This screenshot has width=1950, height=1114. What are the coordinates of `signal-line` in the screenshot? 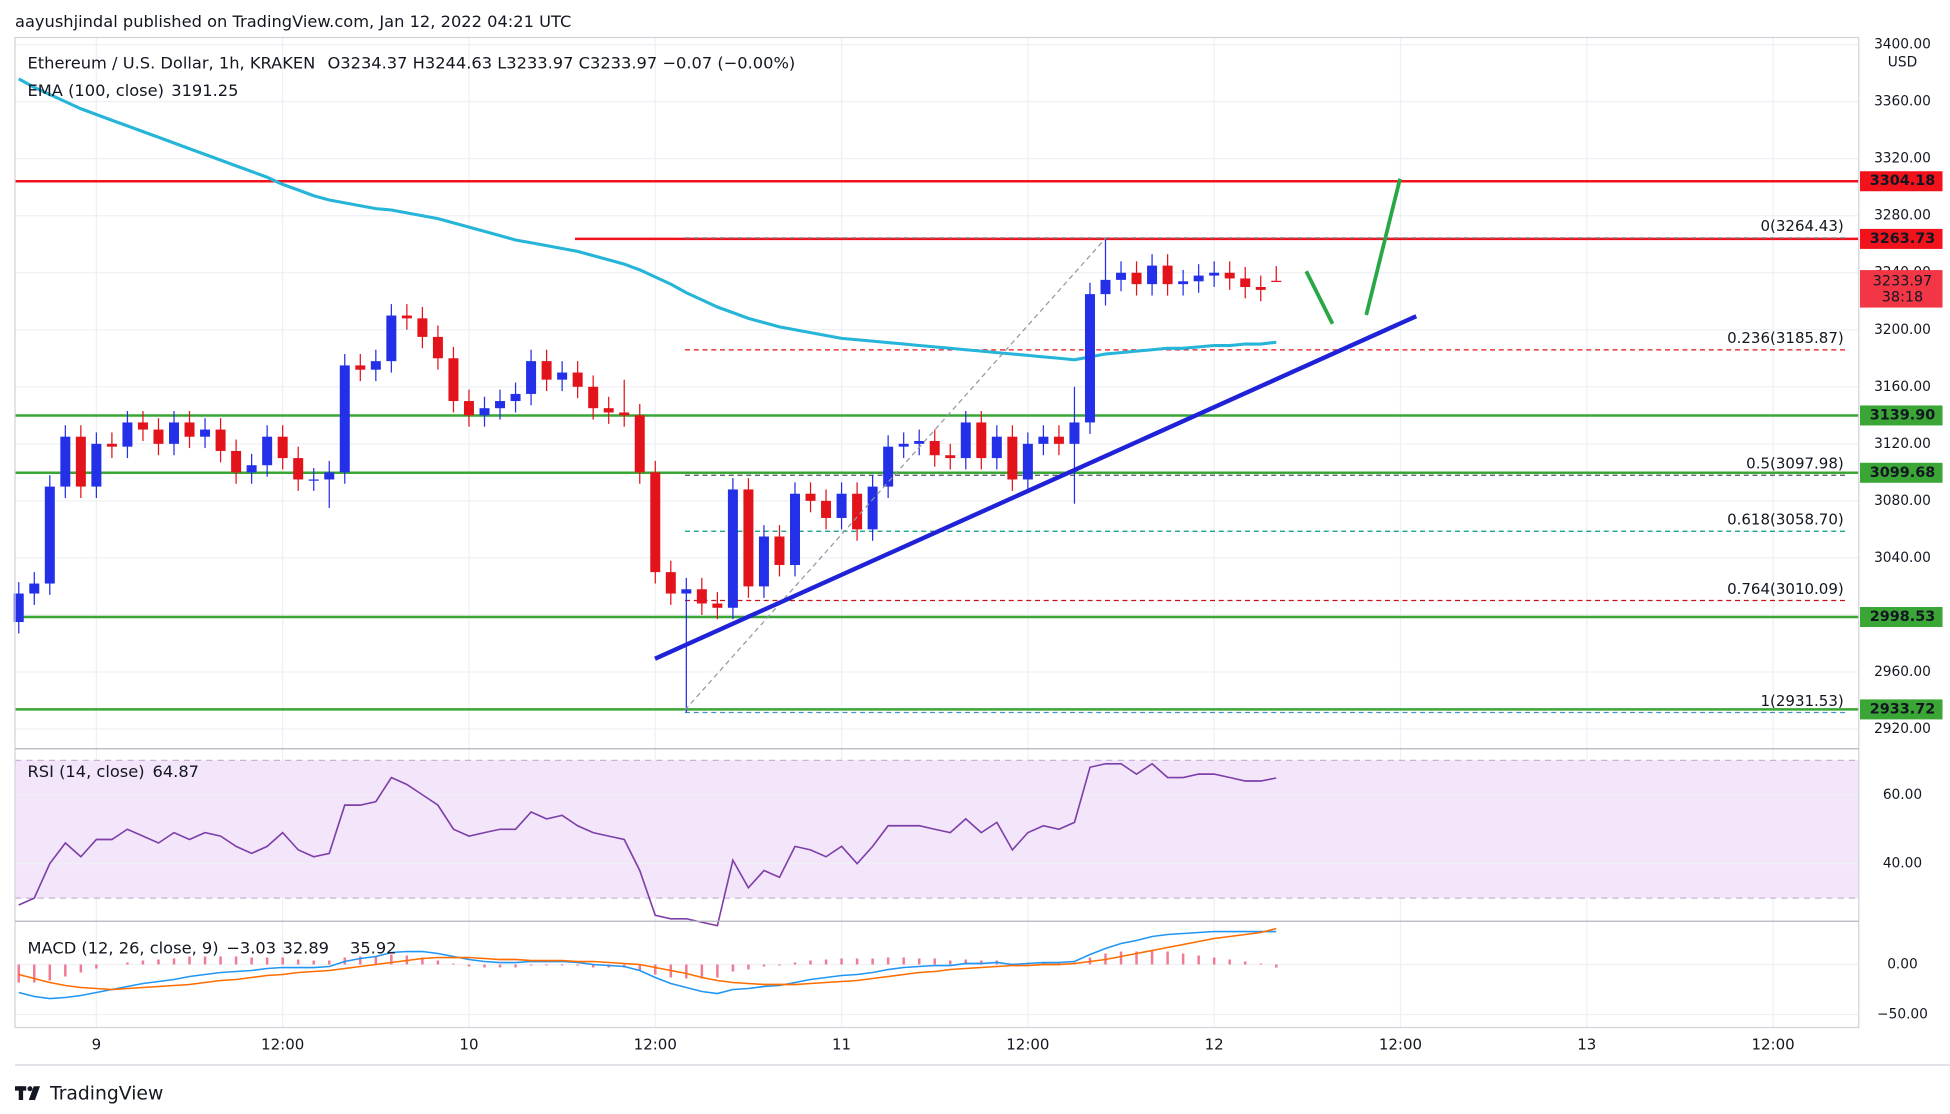 It's located at (647, 959).